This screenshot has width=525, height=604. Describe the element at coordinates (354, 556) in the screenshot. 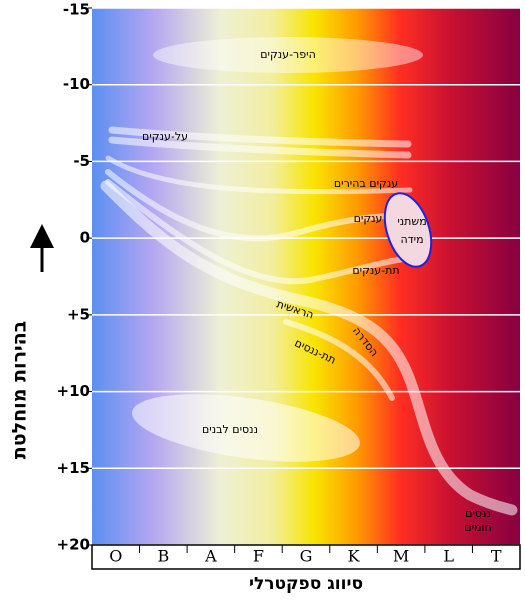

I see `x-tick-label: K` at that location.